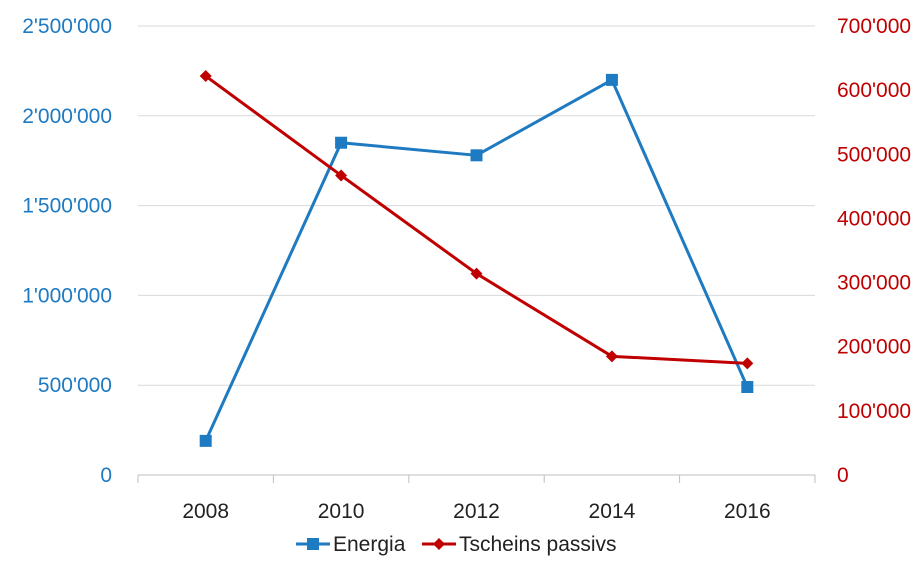 The height and width of the screenshot is (568, 924). What do you see at coordinates (874, 218) in the screenshot?
I see `y-right-tick-label: 400'000` at bounding box center [874, 218].